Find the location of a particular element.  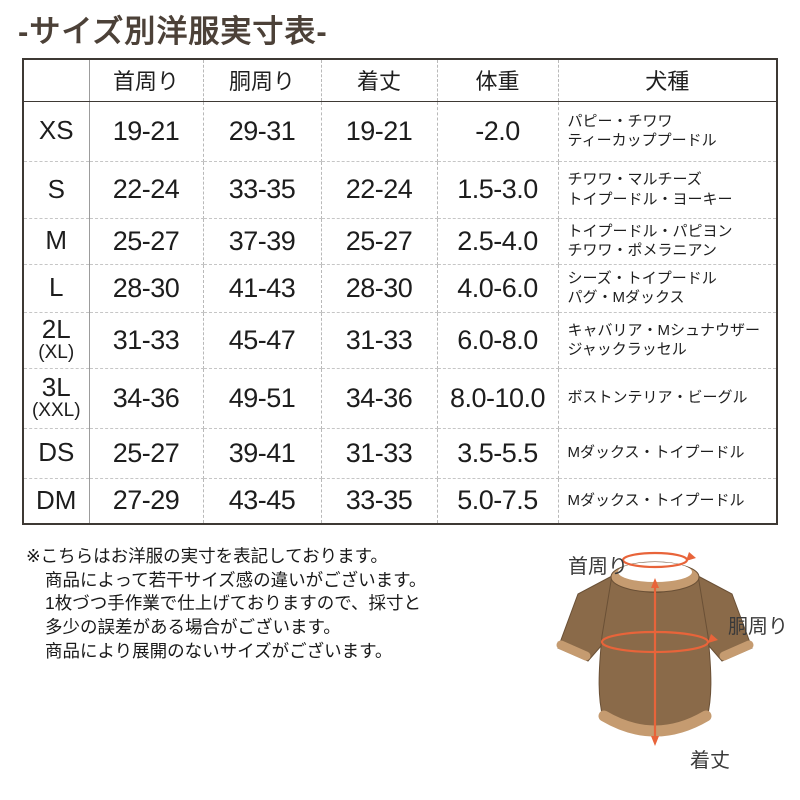

row-label-size: 2L (XL) is located at coordinates (56, 340).